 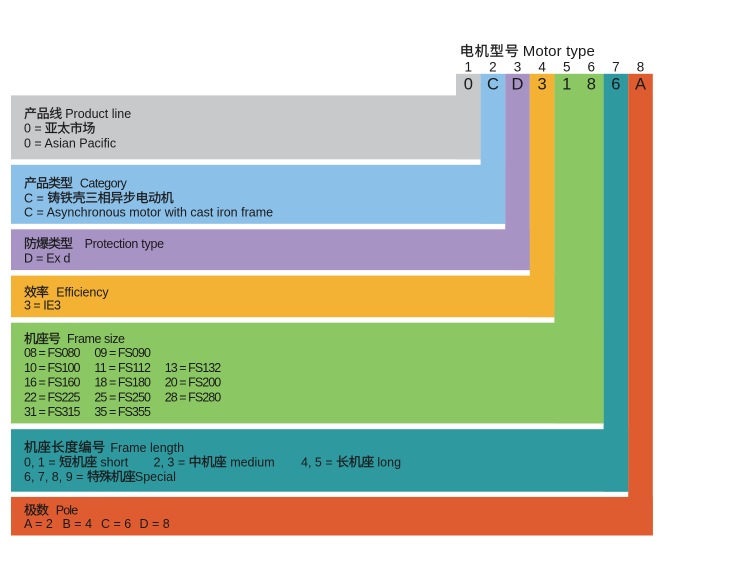 I want to click on svg-text: 0, so click(x=468, y=84).